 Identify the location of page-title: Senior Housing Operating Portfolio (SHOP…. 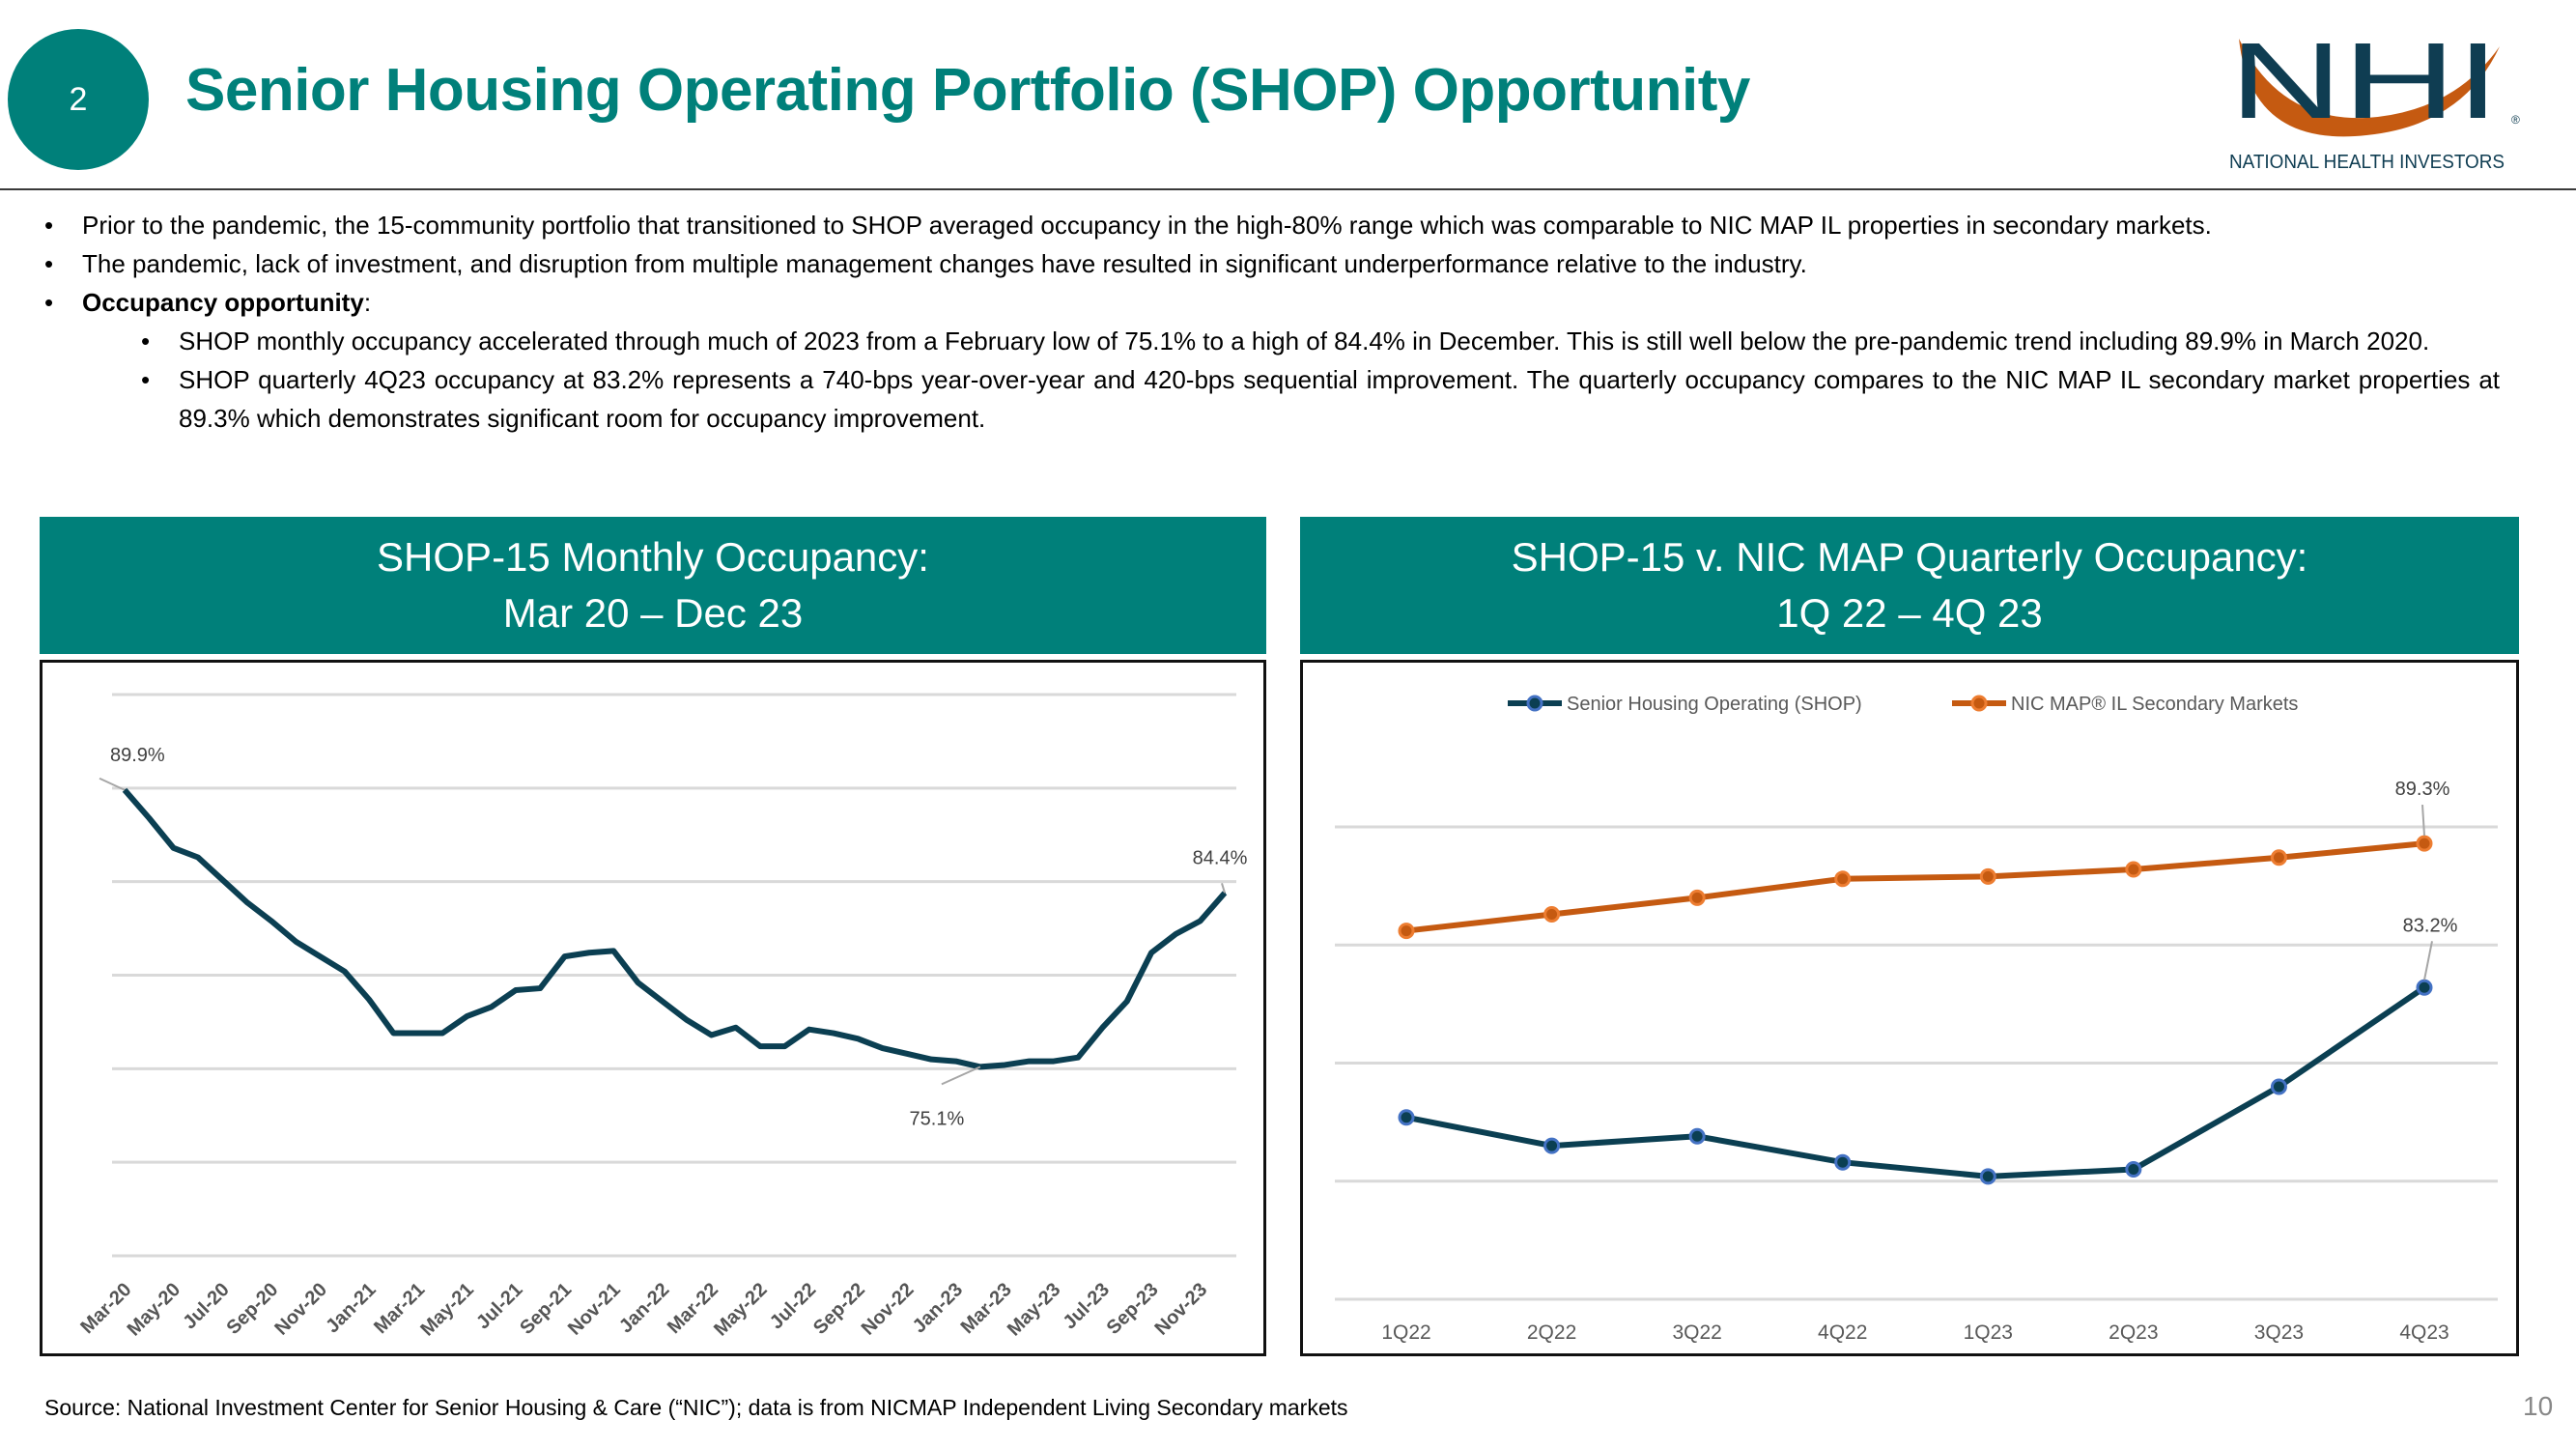
(967, 90).